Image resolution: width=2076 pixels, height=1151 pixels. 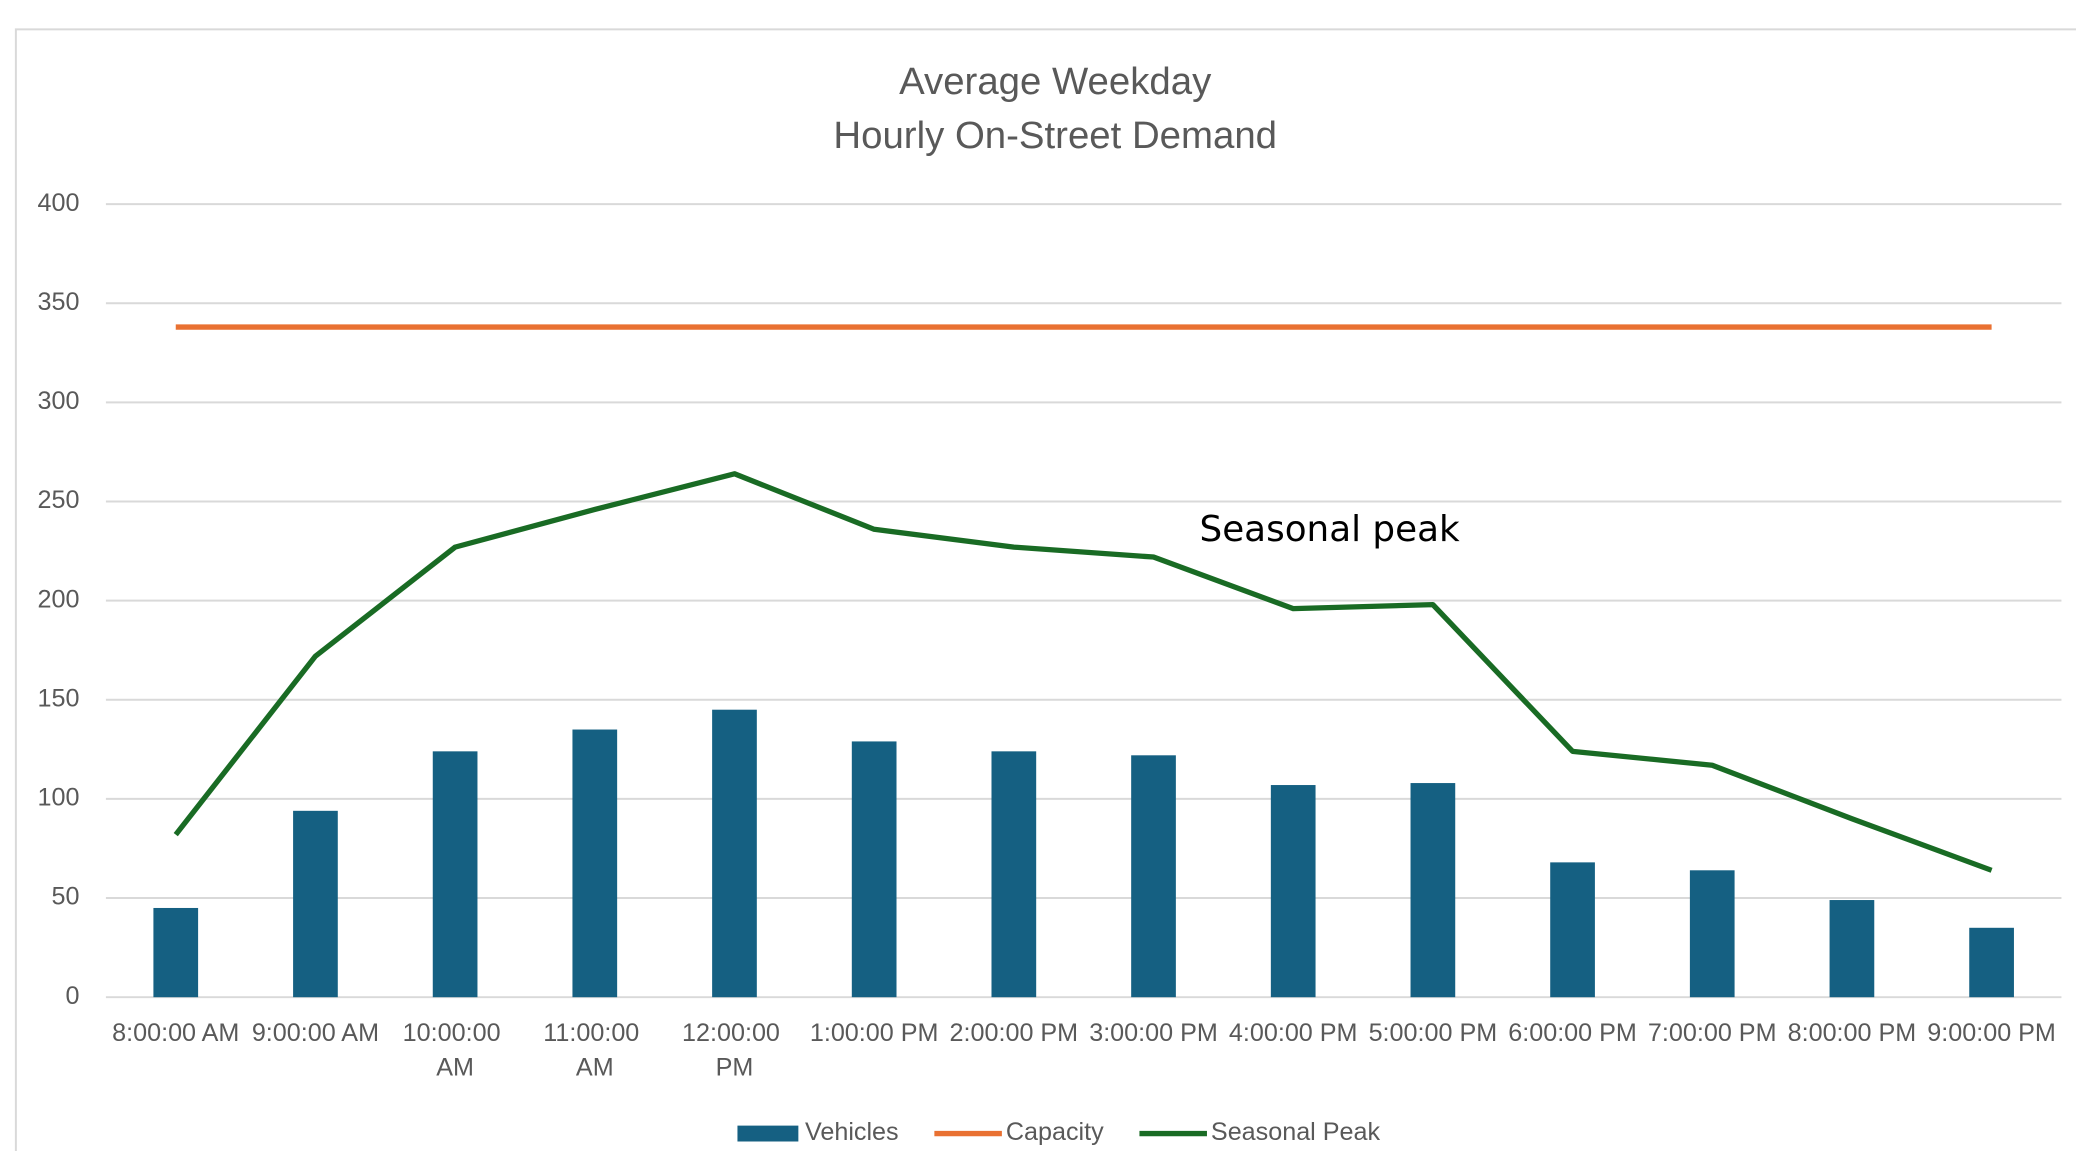 What do you see at coordinates (1293, 1033) in the screenshot?
I see `x-tick-label: 4:00:00 PM` at bounding box center [1293, 1033].